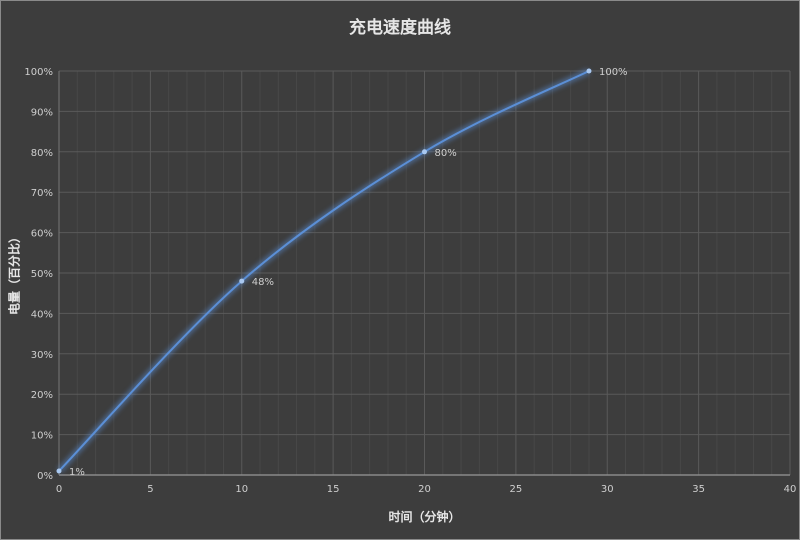 This screenshot has height=540, width=800. Describe the element at coordinates (38, 72) in the screenshot. I see `y-tick-label: 100%` at that location.